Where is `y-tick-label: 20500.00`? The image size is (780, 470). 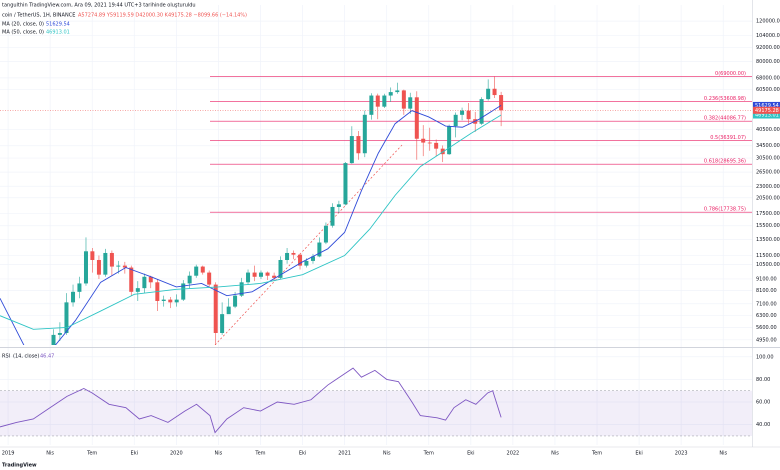 y-tick-label: 20500.00 is located at coordinates (768, 198).